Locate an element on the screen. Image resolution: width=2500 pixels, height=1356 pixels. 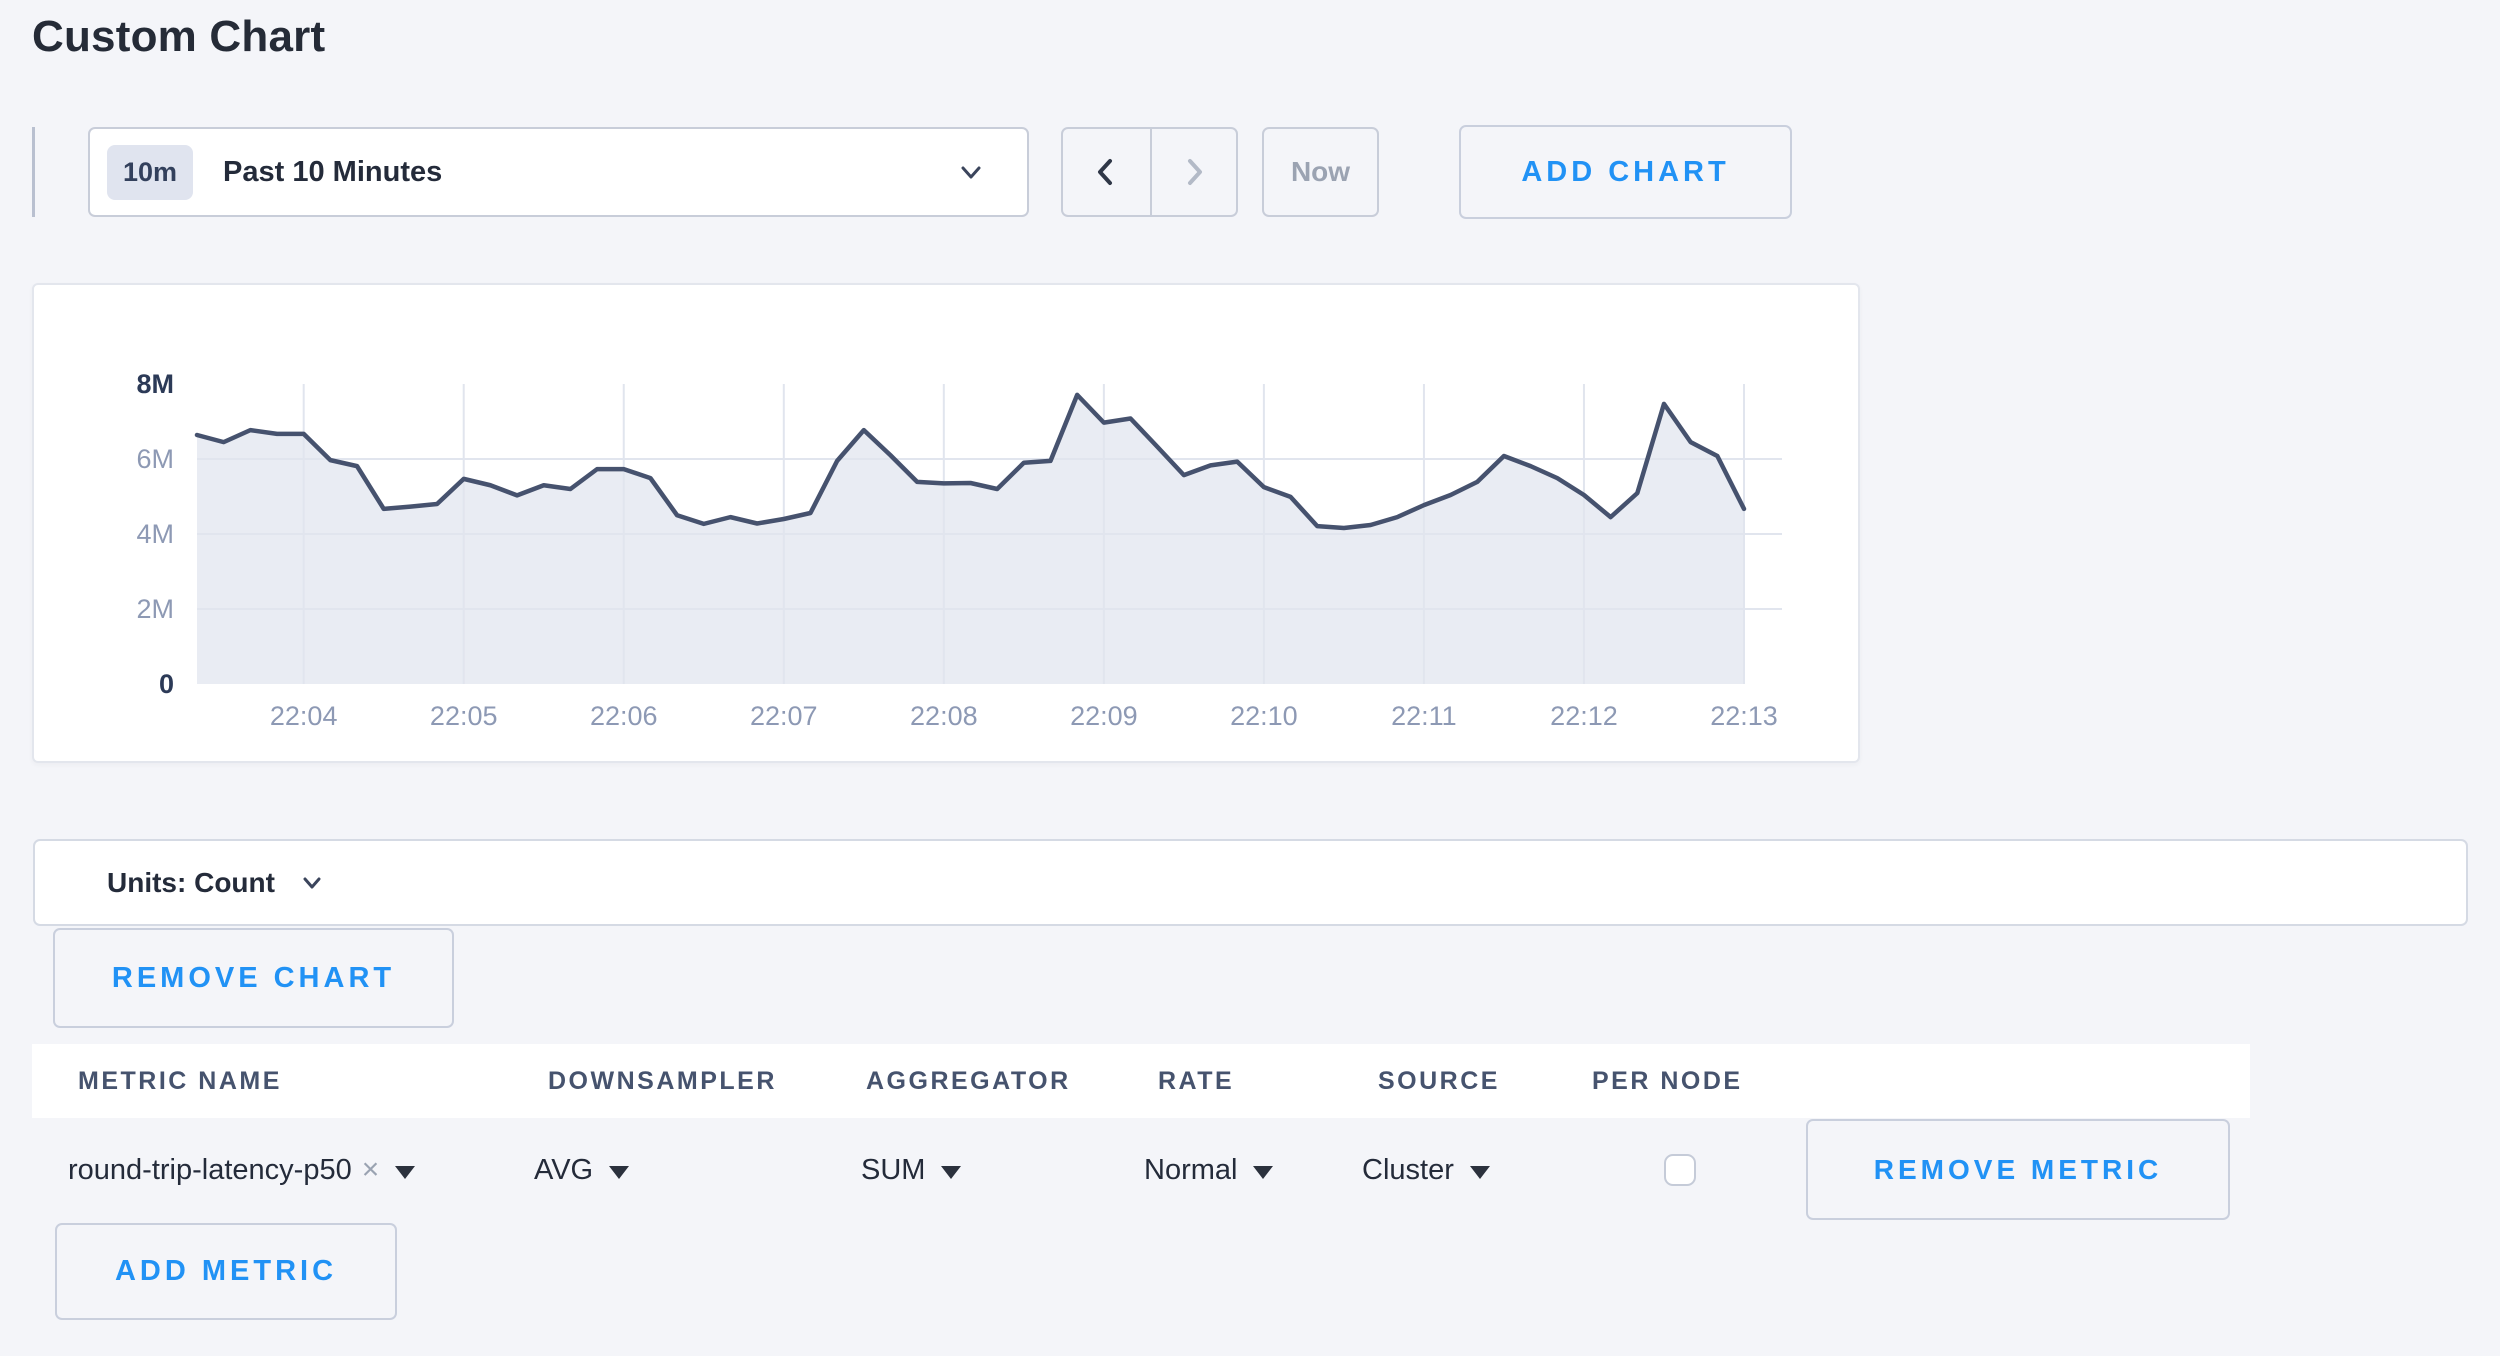
source-value: Cluster is located at coordinates (1408, 1169).